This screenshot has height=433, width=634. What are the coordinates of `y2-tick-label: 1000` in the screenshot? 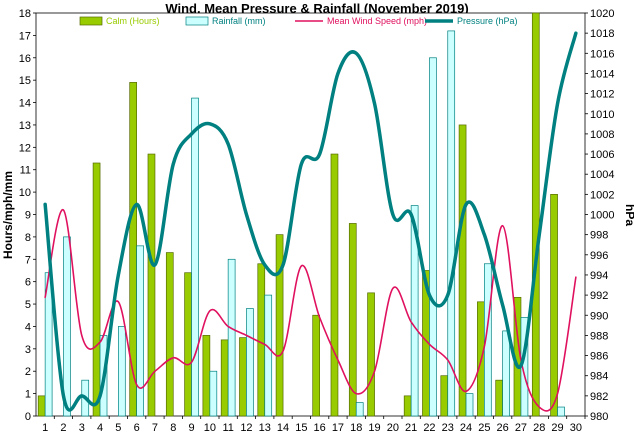 It's located at (602, 216).